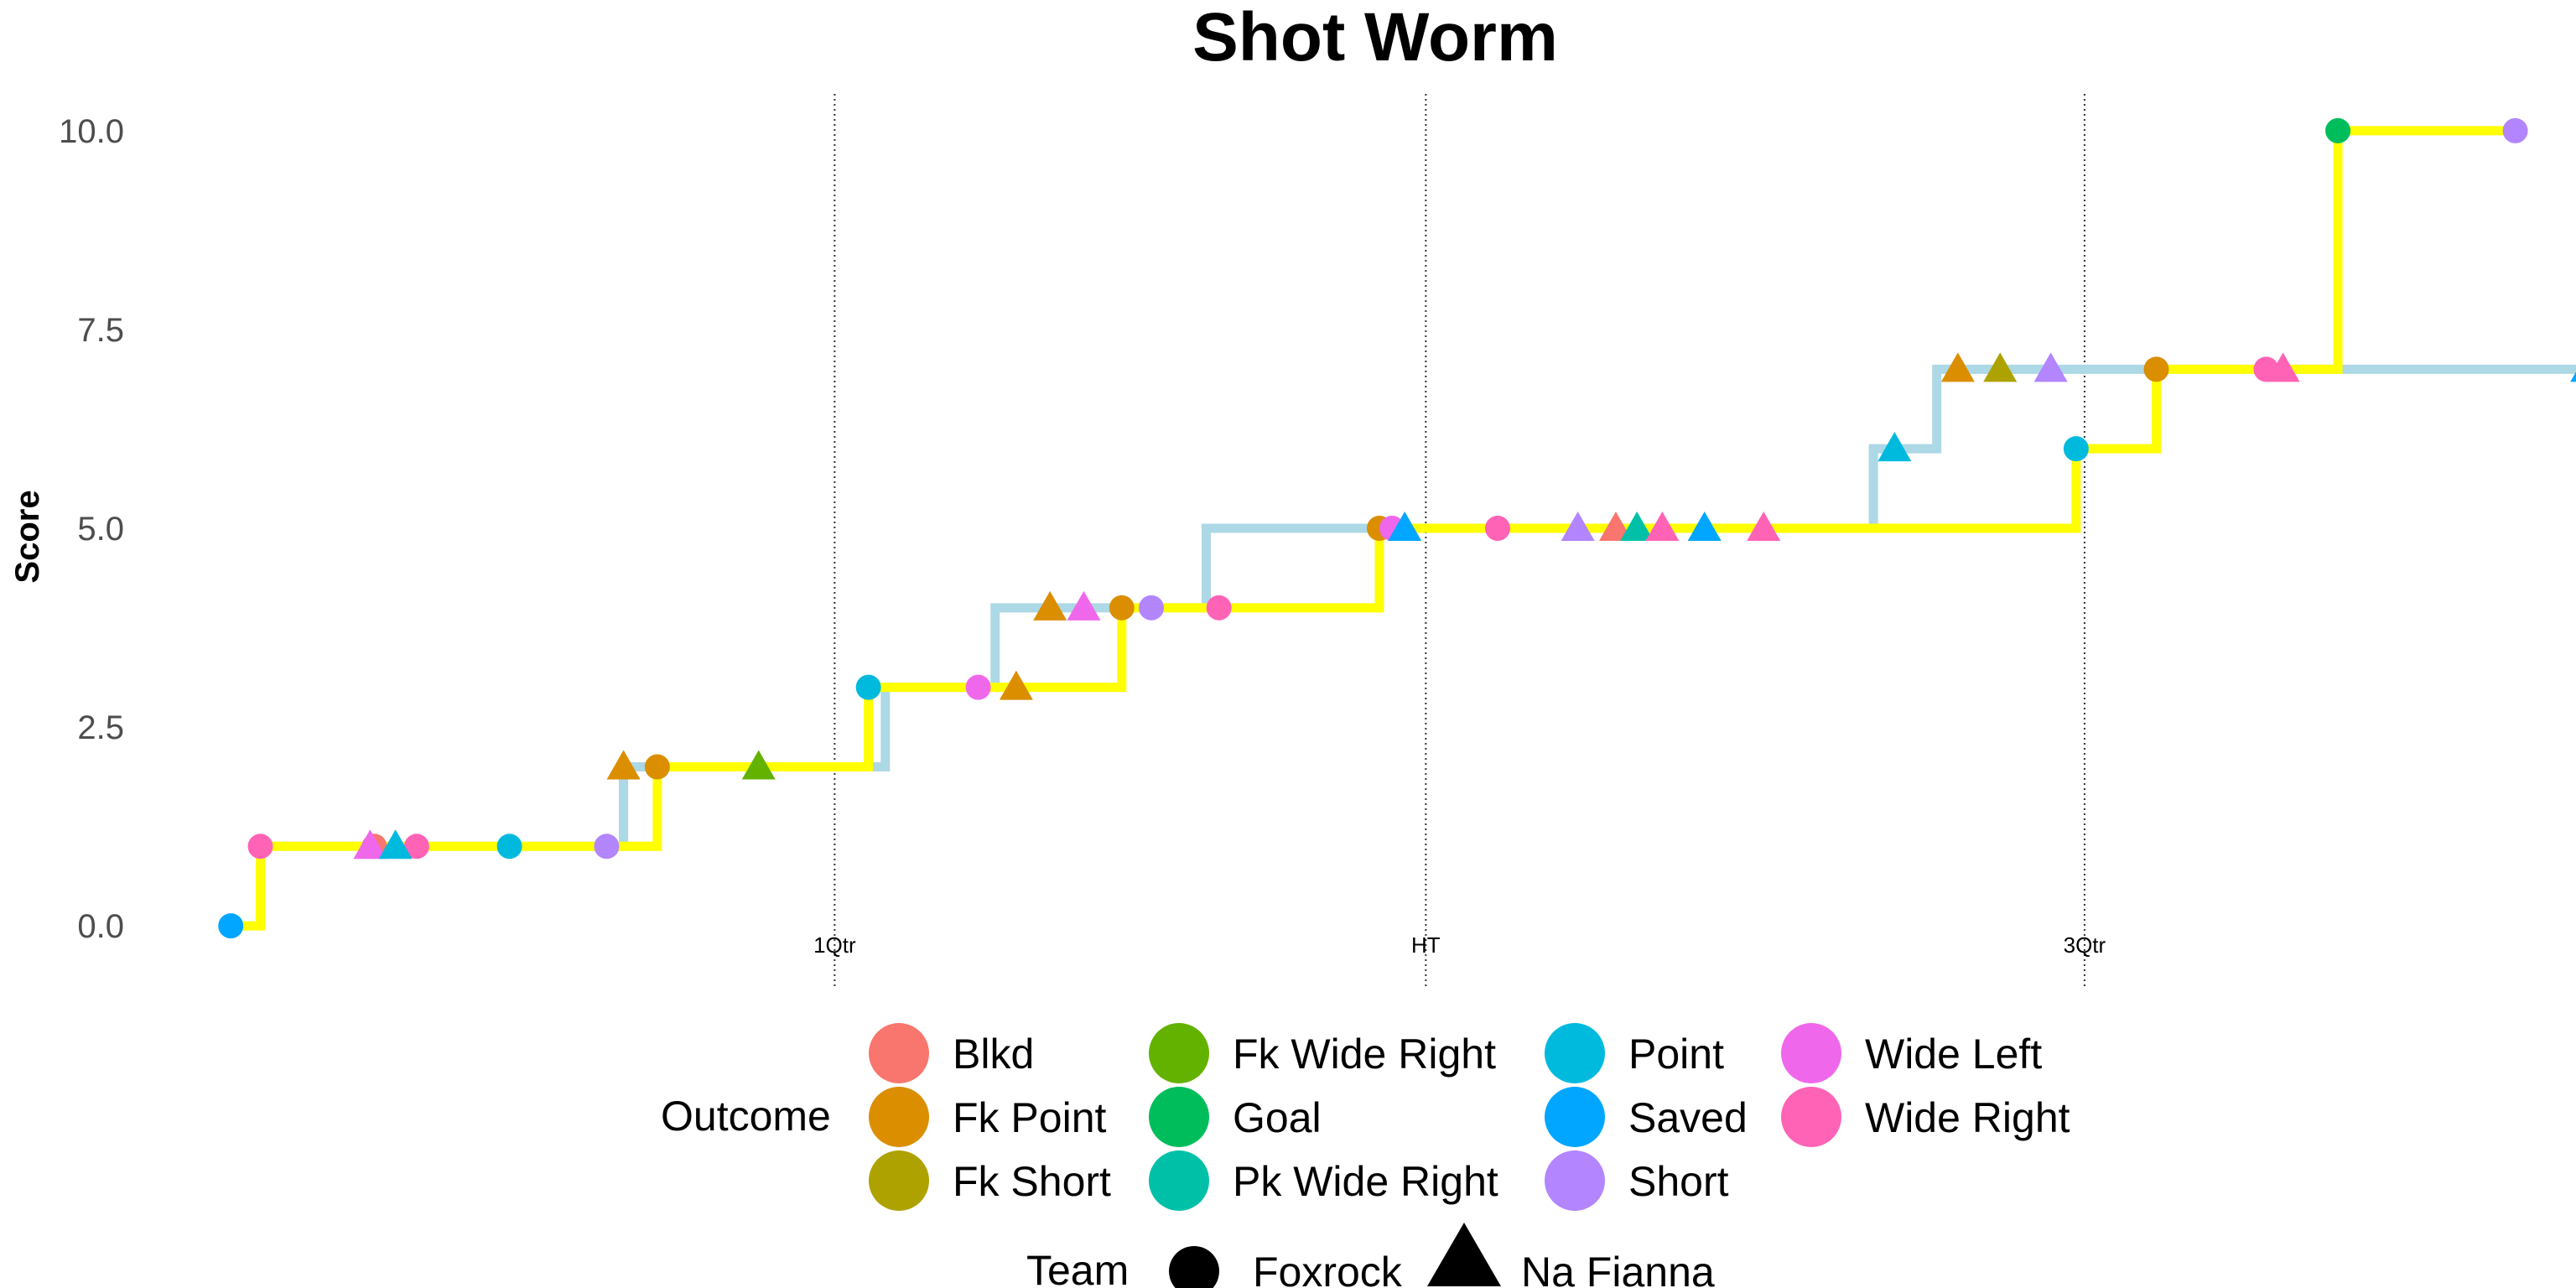 This screenshot has width=2576, height=1288. I want to click on legend-label-fk-point: Fk Point, so click(1030, 1117).